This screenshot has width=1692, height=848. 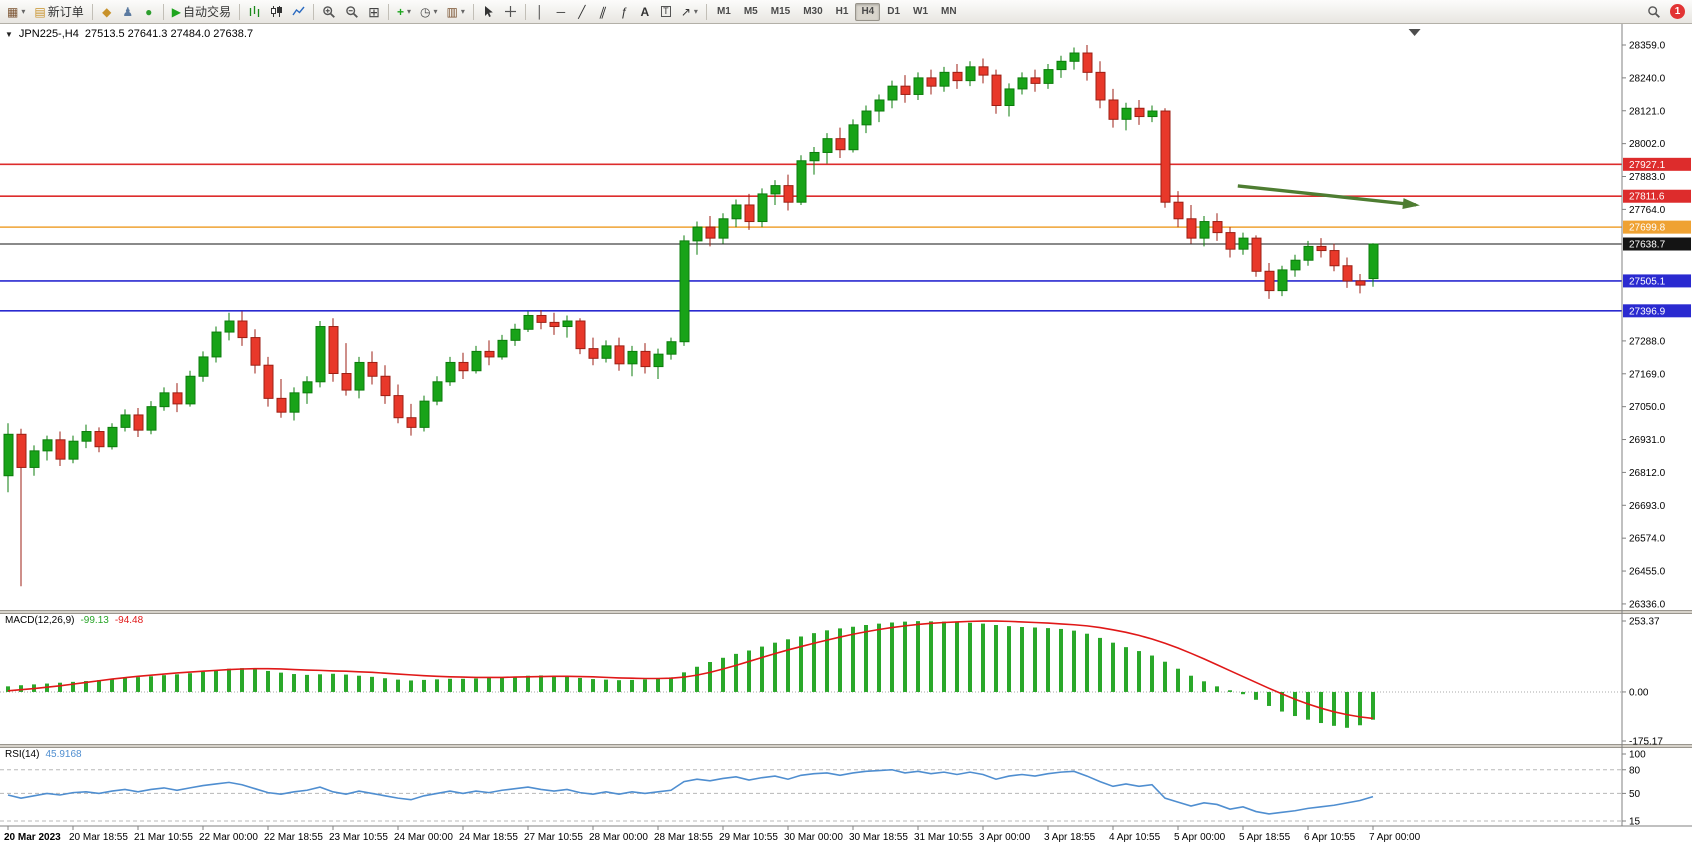 What do you see at coordinates (488, 12) in the screenshot?
I see `cursor-button` at bounding box center [488, 12].